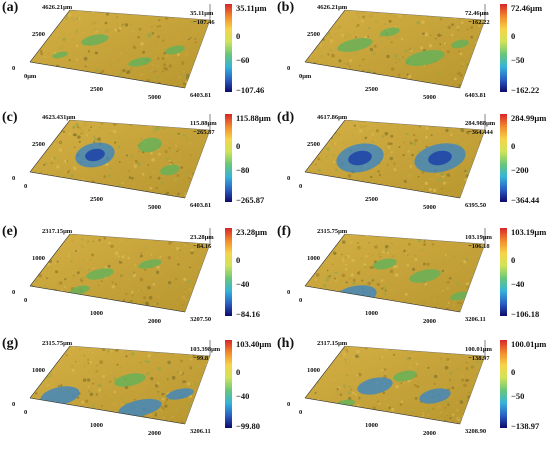 This screenshot has width=550, height=451. Describe the element at coordinates (332, 7) in the screenshot. I see `y-axis-end-label: 4626.21μm` at that location.